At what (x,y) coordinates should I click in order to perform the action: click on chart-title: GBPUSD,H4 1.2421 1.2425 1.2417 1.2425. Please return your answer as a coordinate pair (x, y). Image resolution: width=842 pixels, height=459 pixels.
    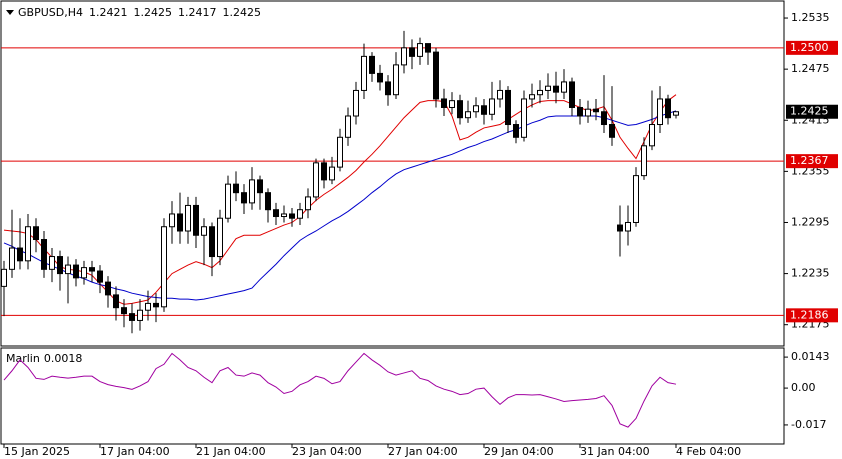
    Looking at the image, I should click on (139, 12).